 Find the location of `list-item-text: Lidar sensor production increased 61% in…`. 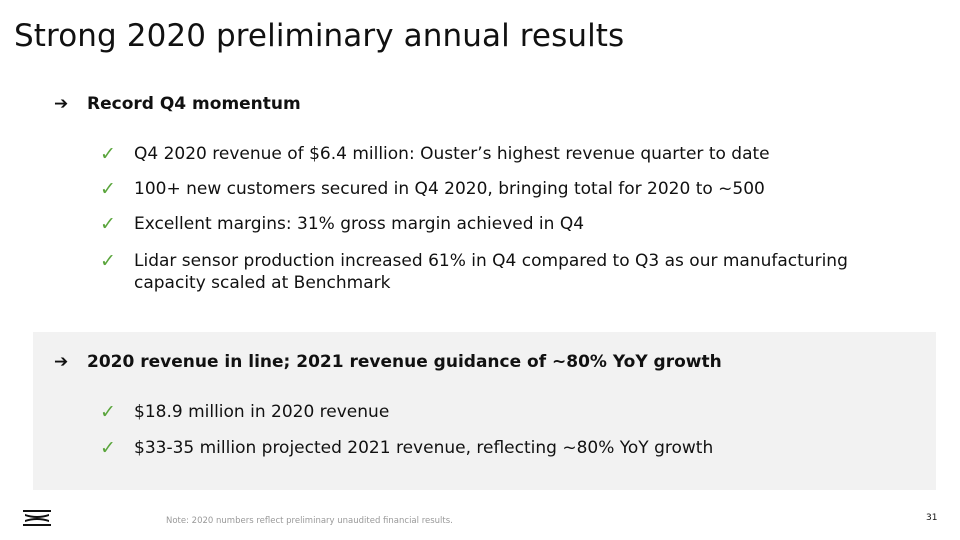

list-item-text: Lidar sensor production increased 61% in… is located at coordinates (491, 272).